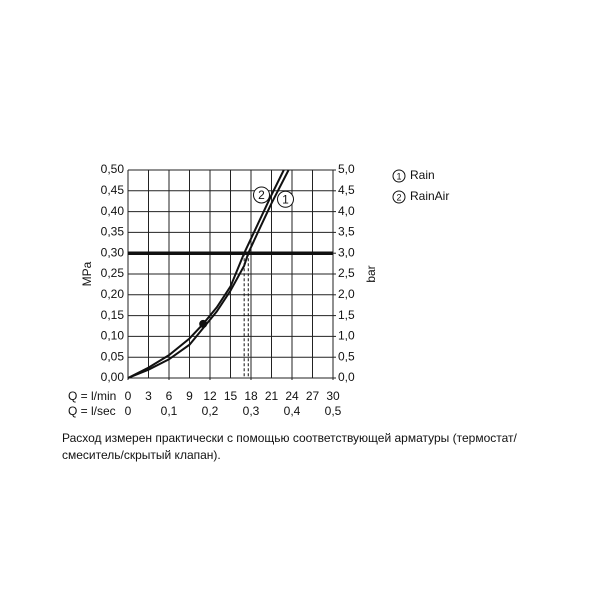  Describe the element at coordinates (203, 323) in the screenshot. I see `marker-point` at that location.